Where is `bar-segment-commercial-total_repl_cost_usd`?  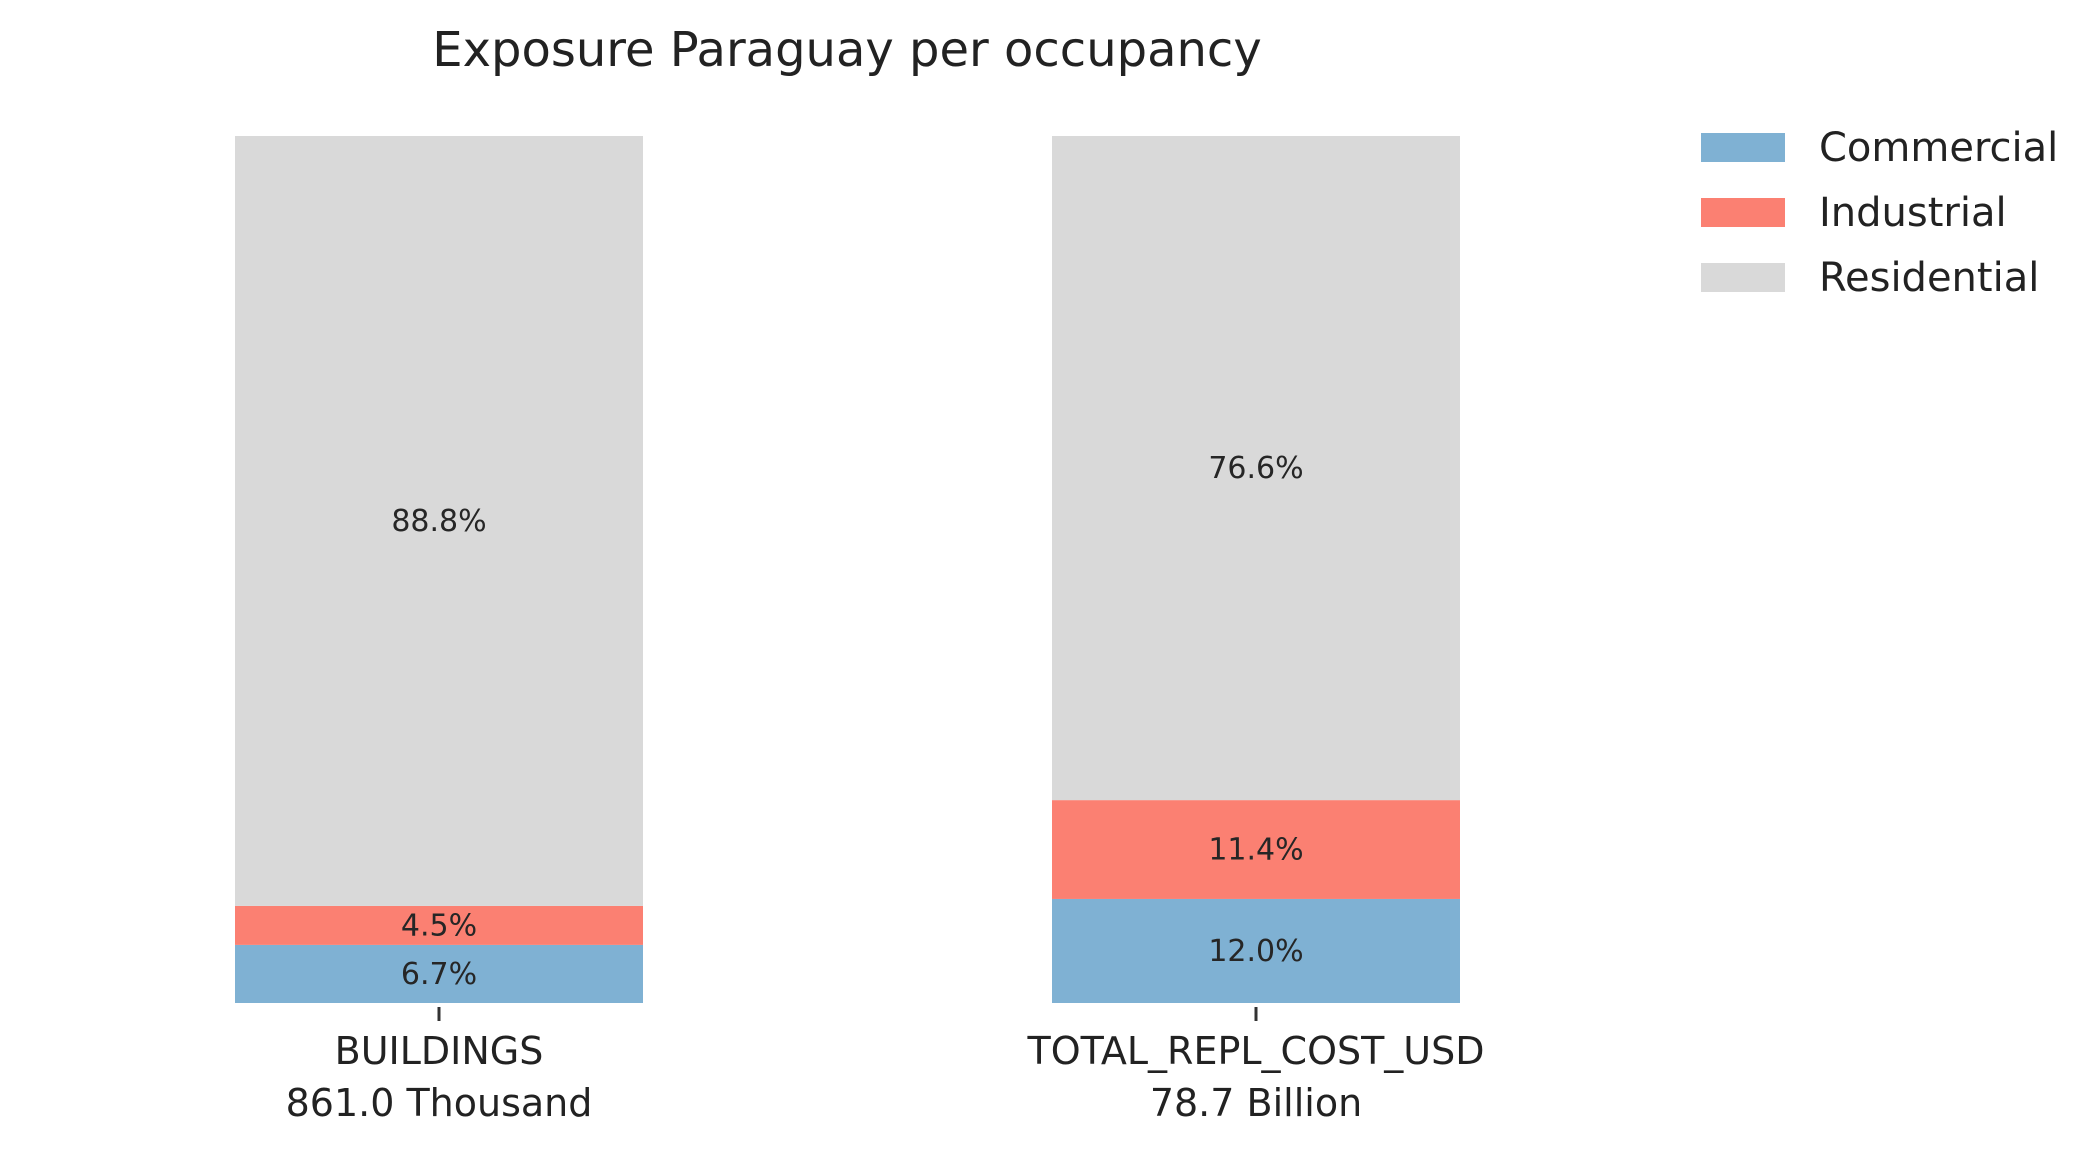
bar-segment-commercial-total_repl_cost_usd is located at coordinates (1256, 950).